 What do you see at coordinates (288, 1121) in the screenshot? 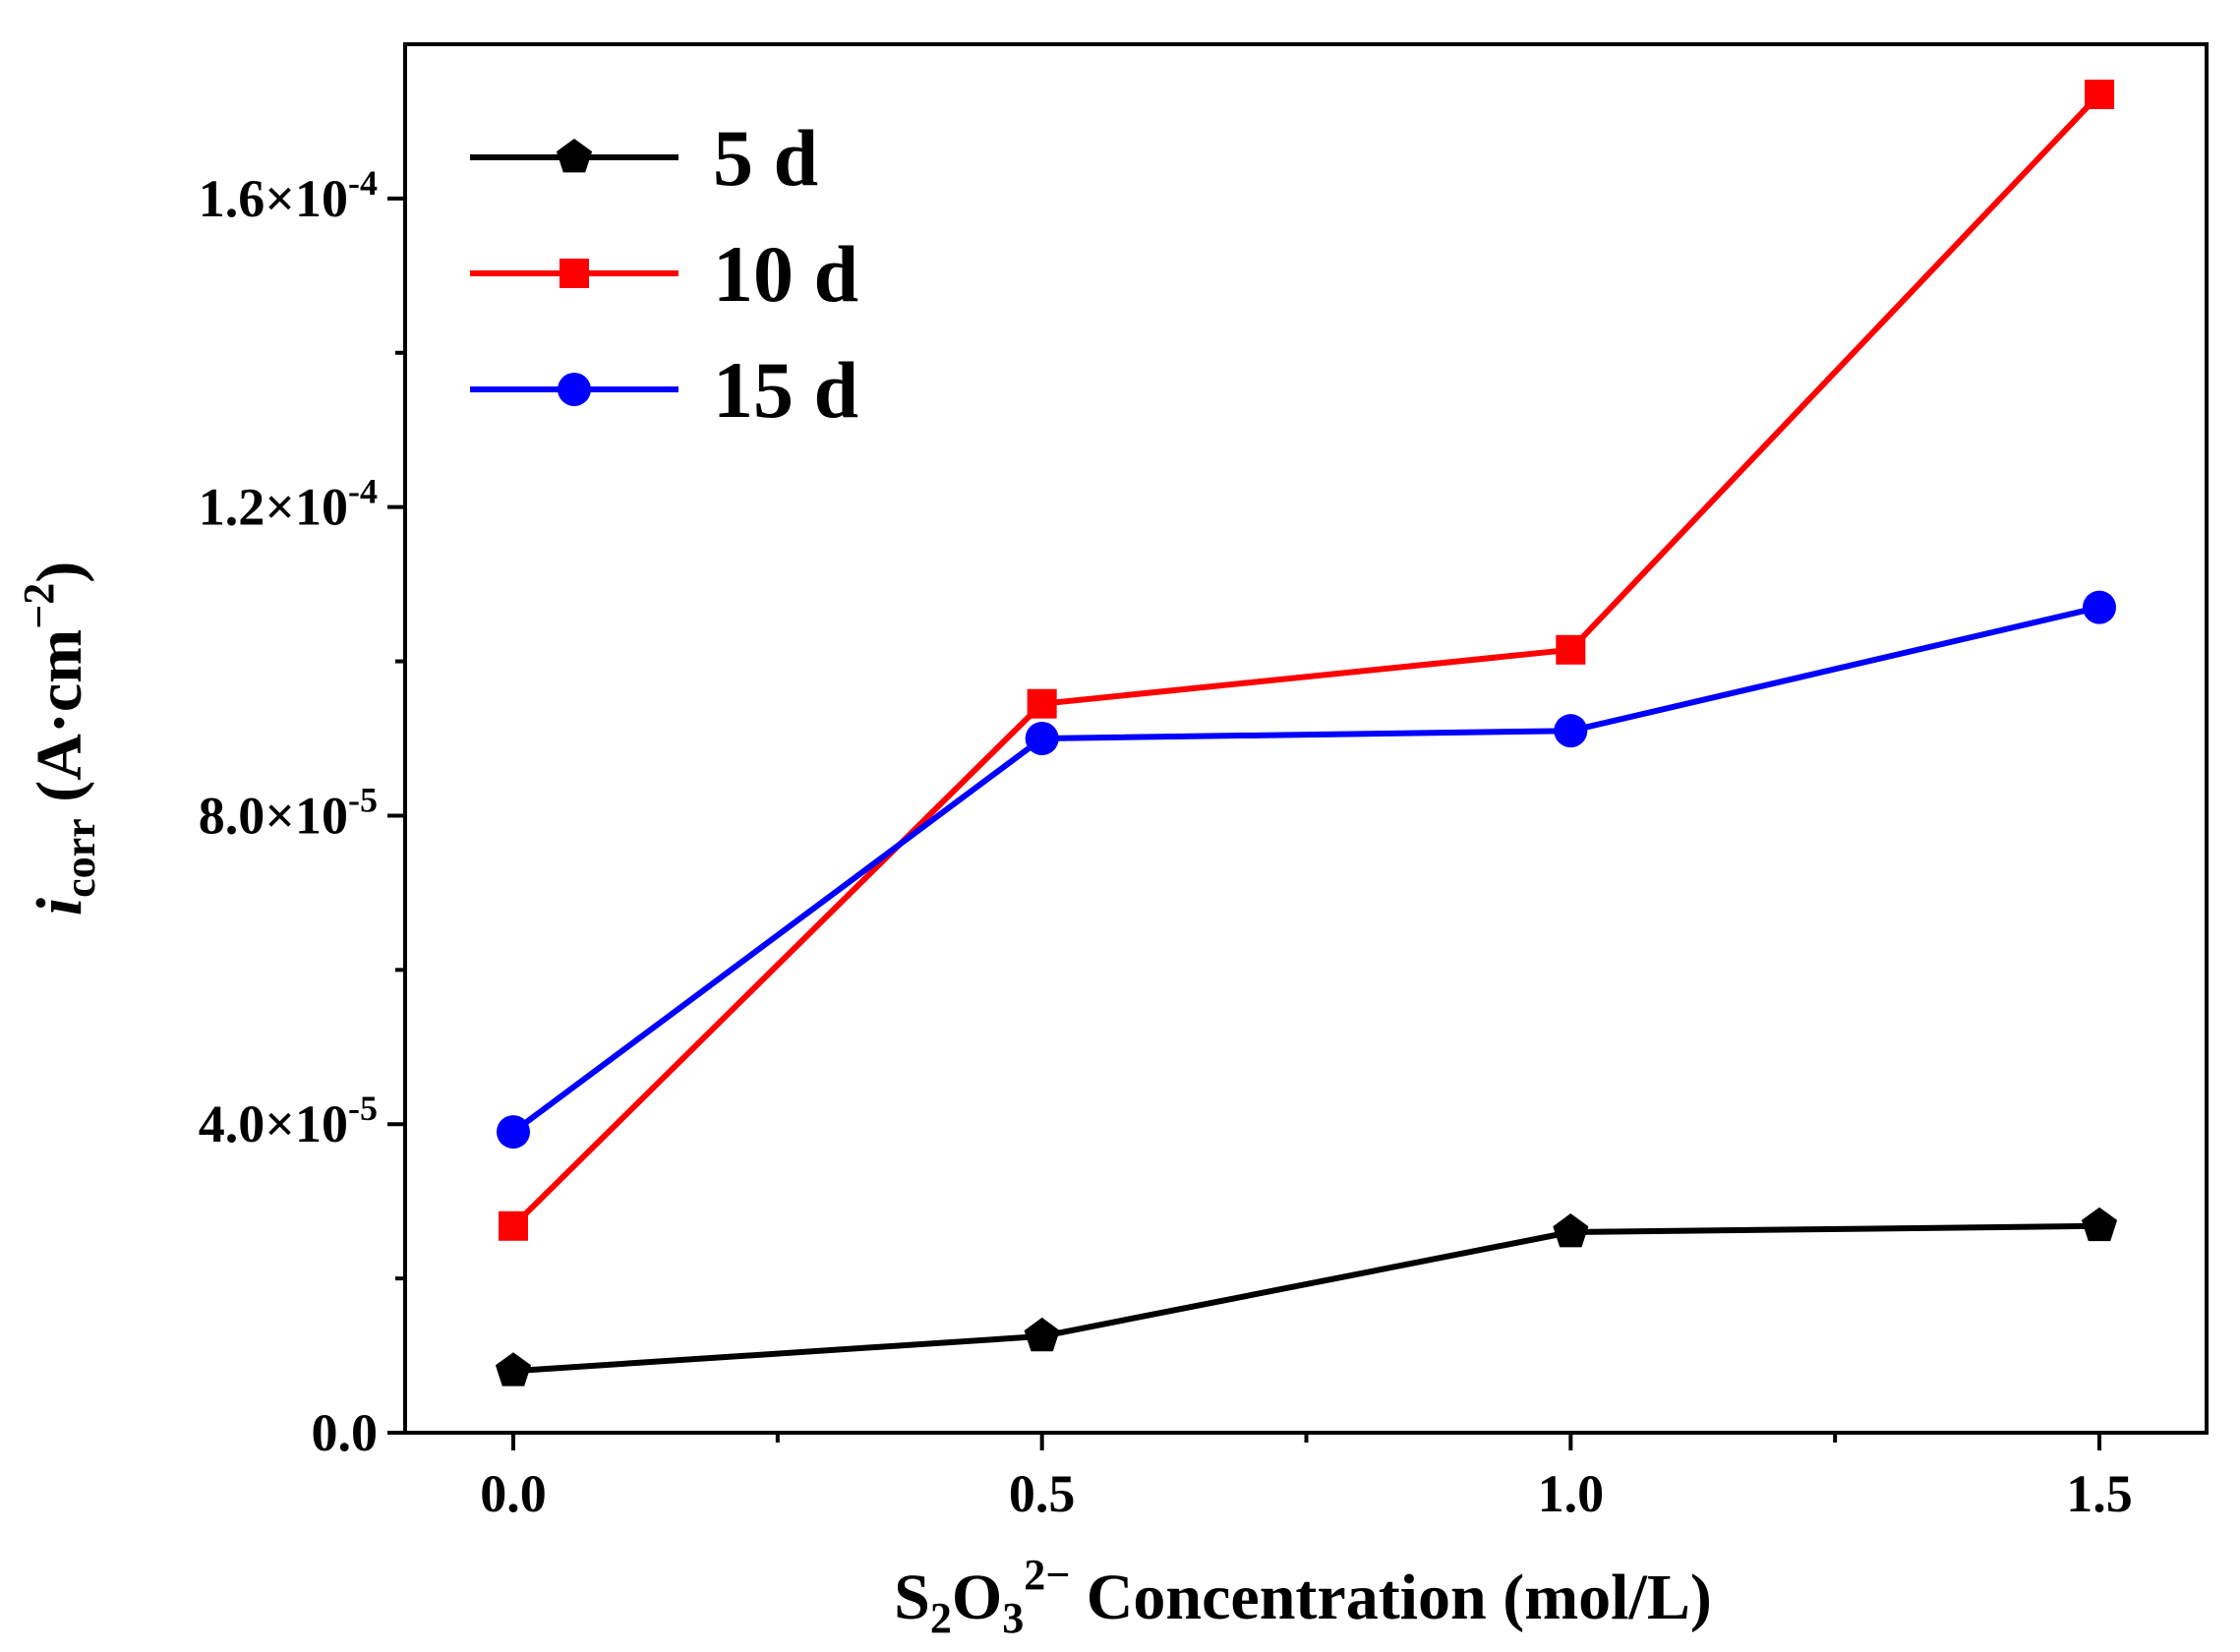
I see `y-tick-label: 4.0×10⁻⁵` at bounding box center [288, 1121].